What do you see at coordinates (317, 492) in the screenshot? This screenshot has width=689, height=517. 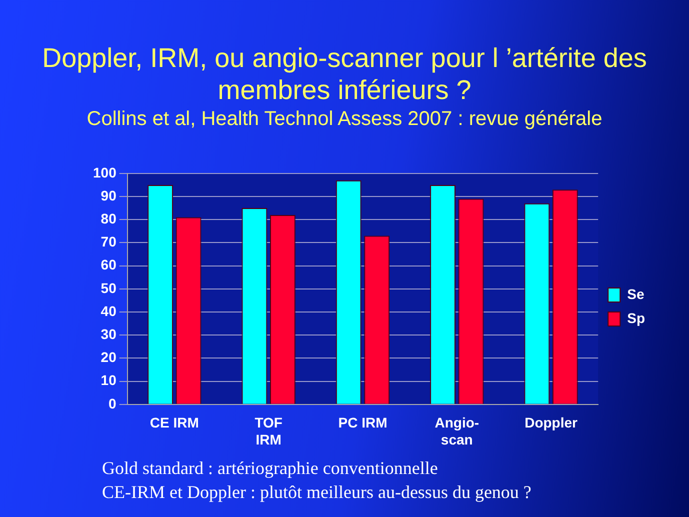 I see `text: CE-IRM et Doppler : plutôt meilleurs au-dessus du genou ?` at bounding box center [317, 492].